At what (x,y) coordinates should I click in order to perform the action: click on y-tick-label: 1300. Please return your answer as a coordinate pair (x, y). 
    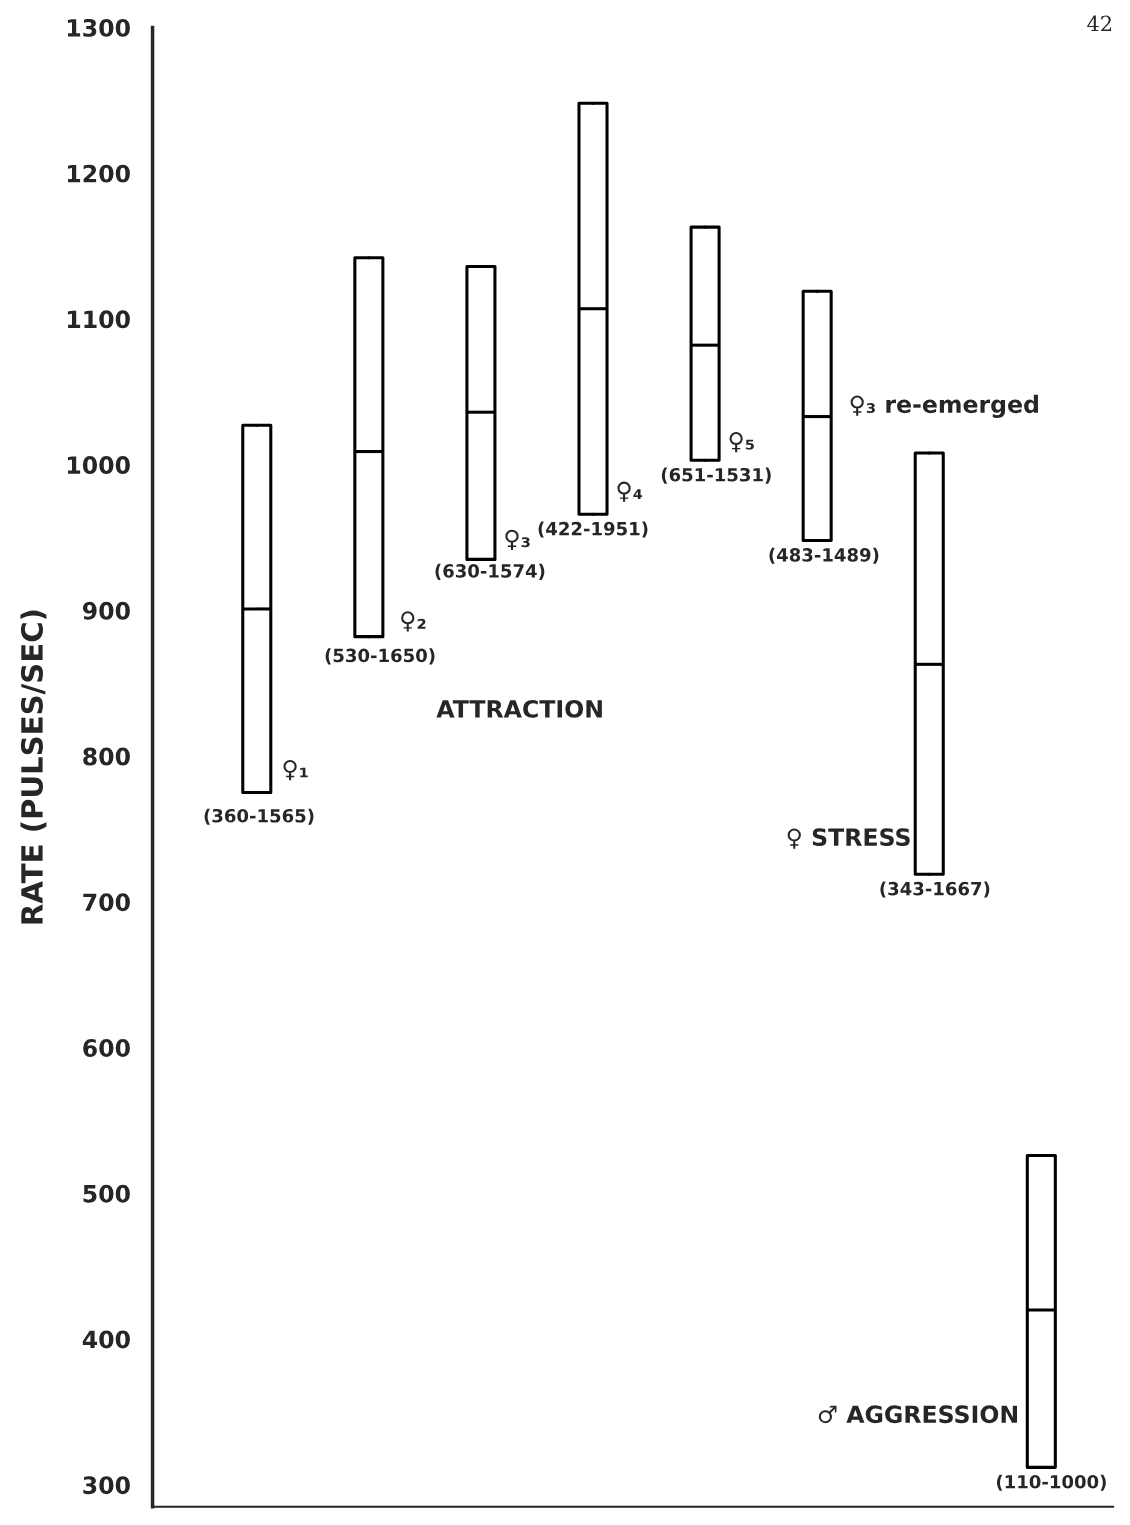
    Looking at the image, I should click on (98, 27).